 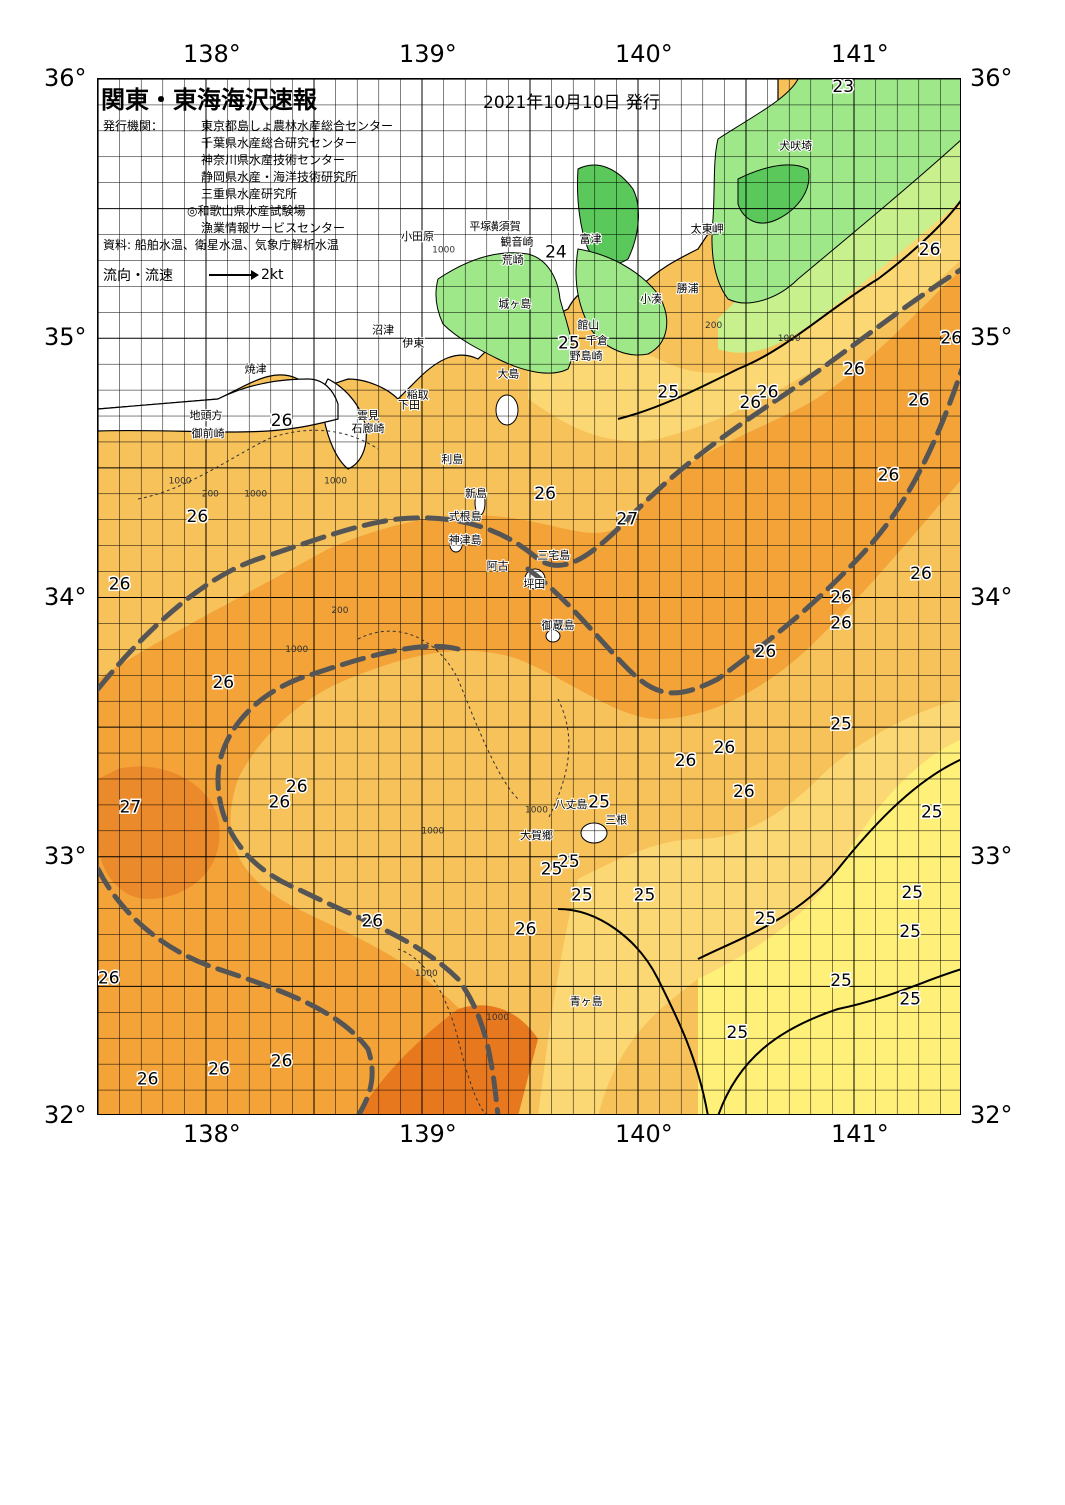 What do you see at coordinates (597, 340) in the screenshot?
I see `place-name: 千倉` at bounding box center [597, 340].